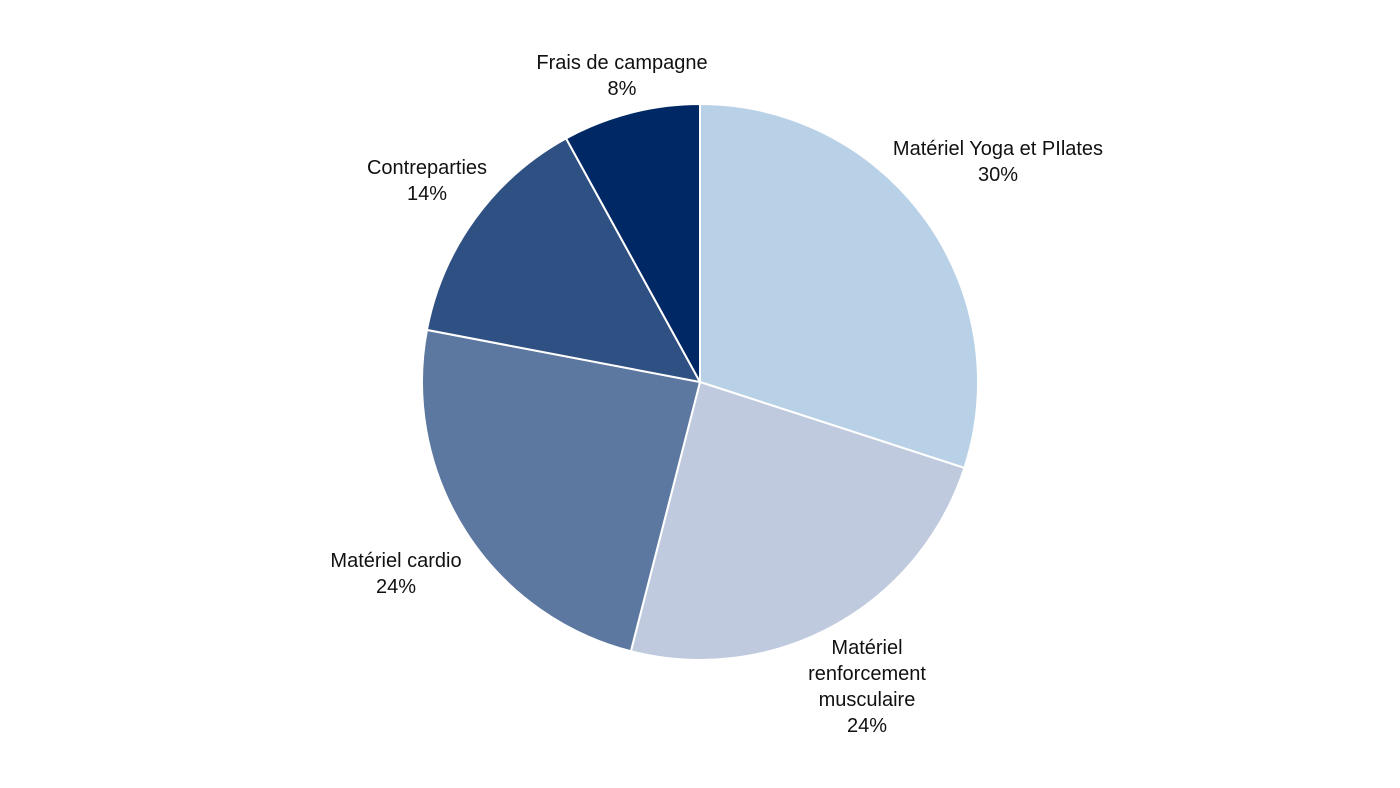  Describe the element at coordinates (427, 194) in the screenshot. I see `value-label: 14%` at that location.